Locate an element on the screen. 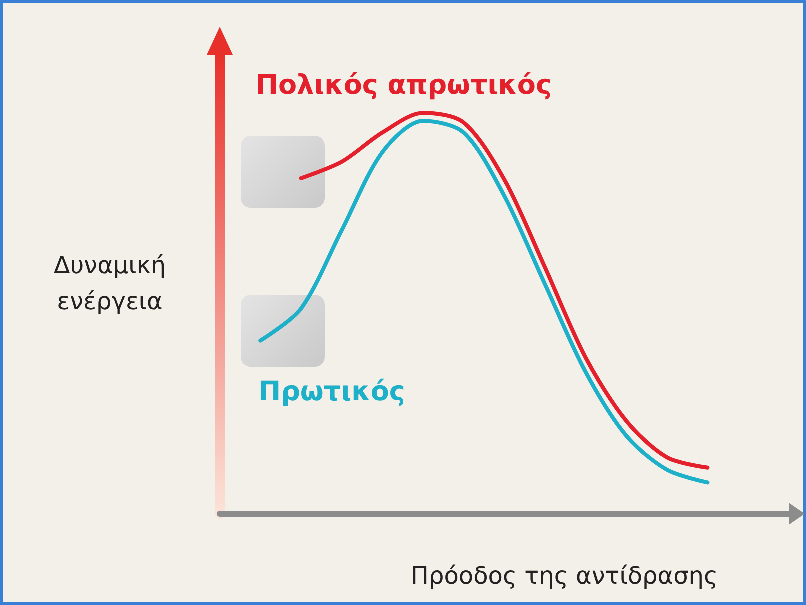  y-axis-title: Δυναμική ενέργεια is located at coordinates (110, 284).